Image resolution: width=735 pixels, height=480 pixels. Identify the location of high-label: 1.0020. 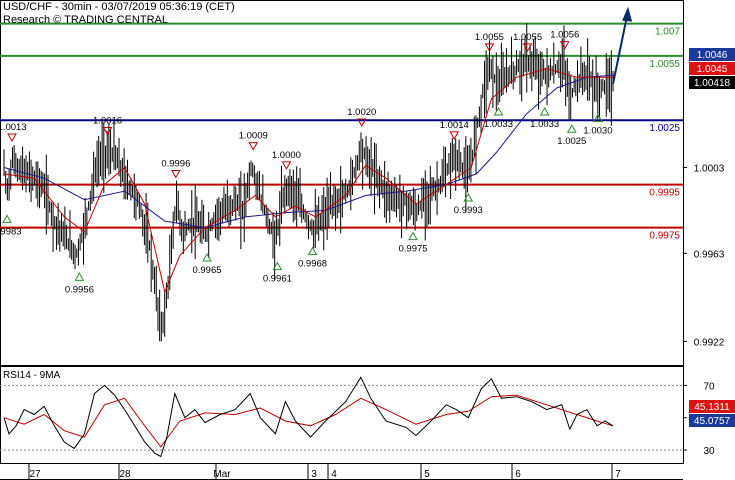
(361, 112).